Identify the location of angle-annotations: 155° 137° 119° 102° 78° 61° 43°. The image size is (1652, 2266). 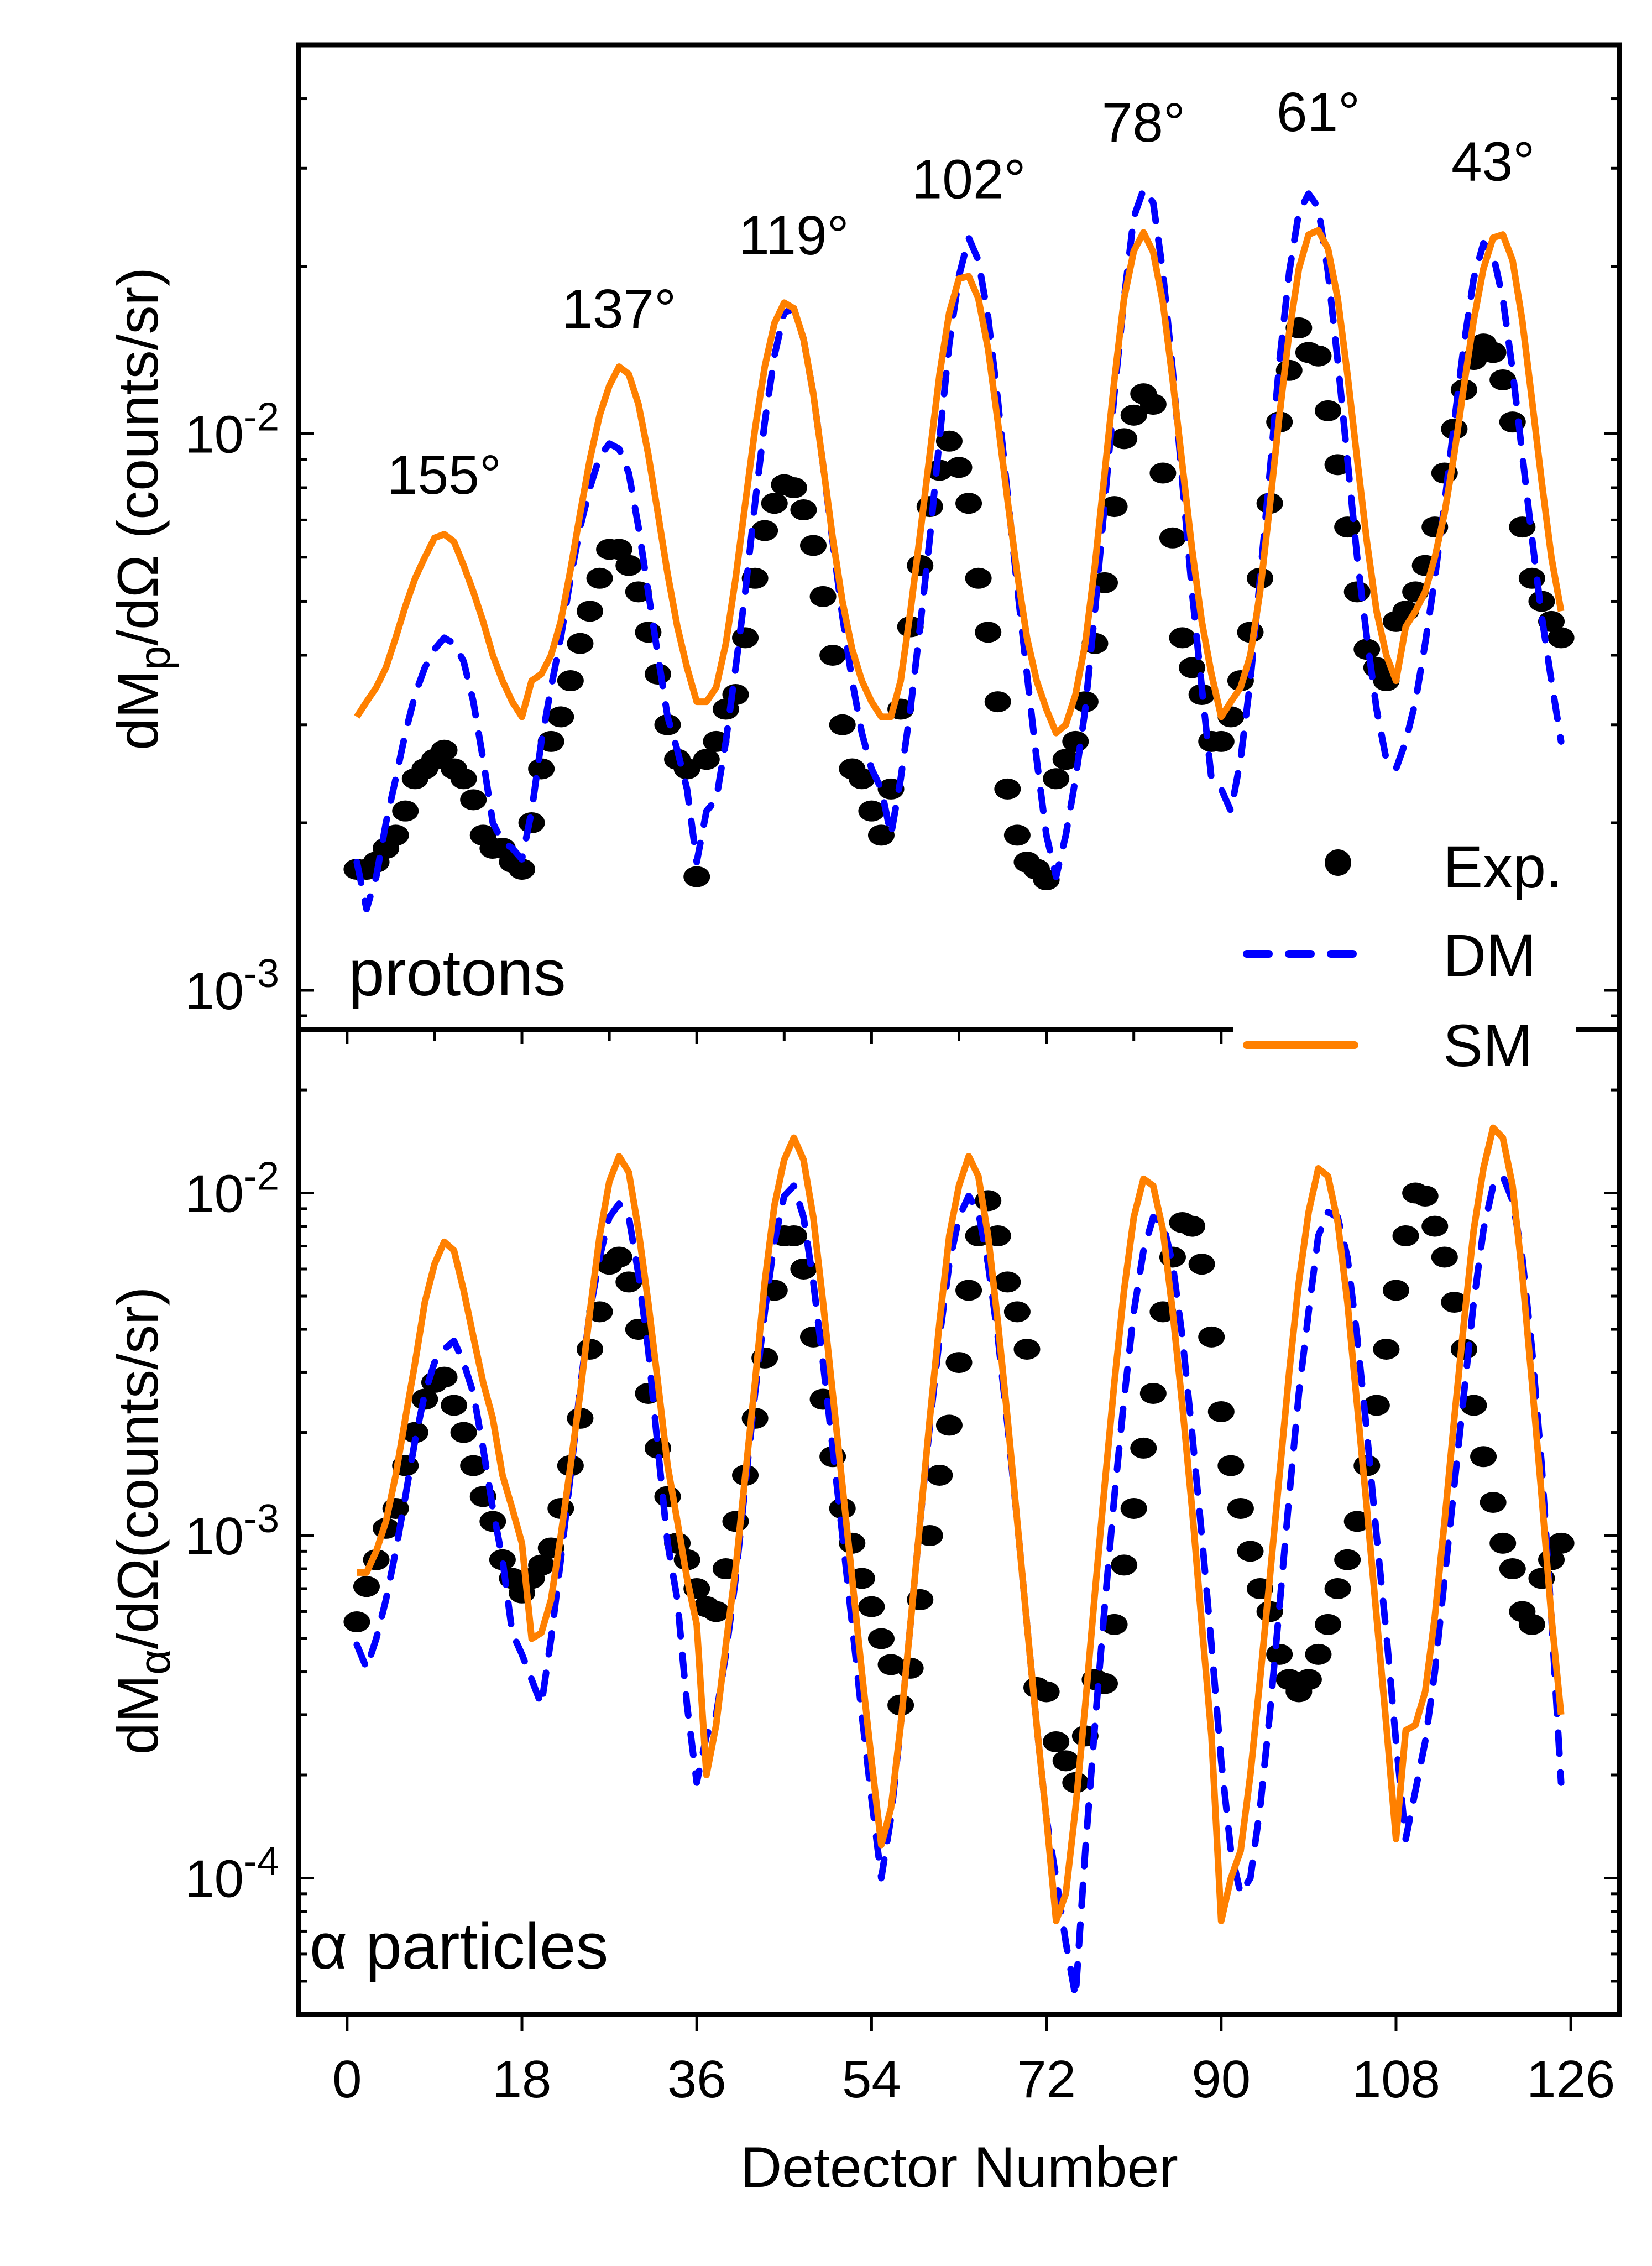
(961, 293).